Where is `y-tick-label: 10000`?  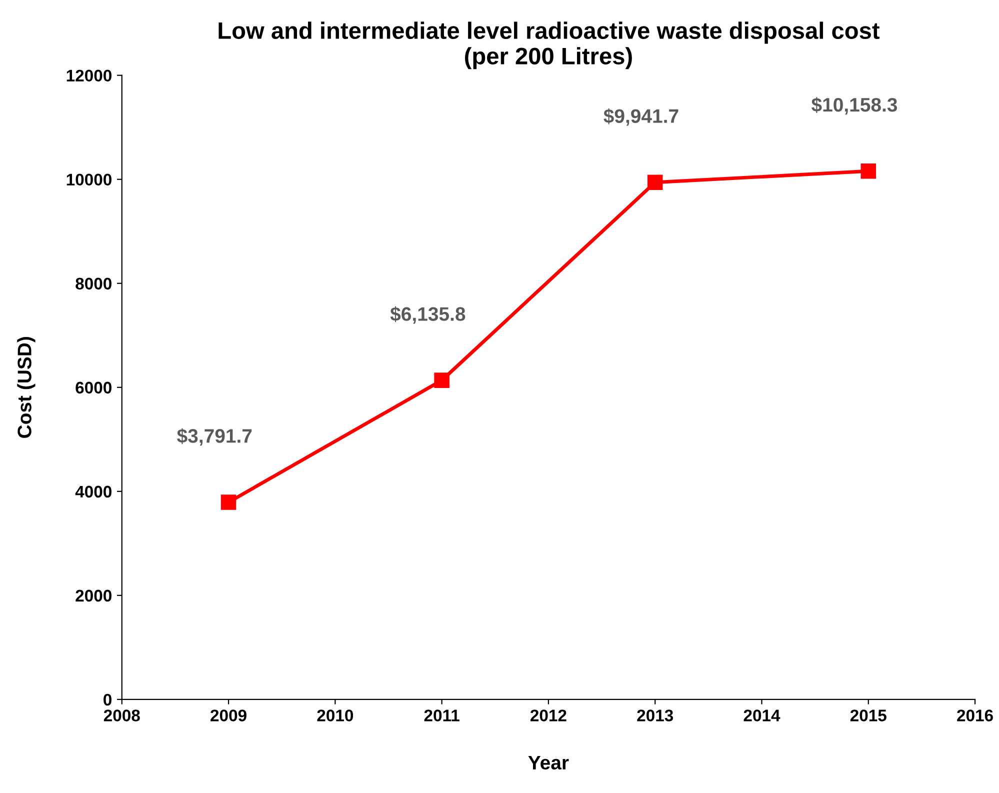 y-tick-label: 10000 is located at coordinates (89, 180).